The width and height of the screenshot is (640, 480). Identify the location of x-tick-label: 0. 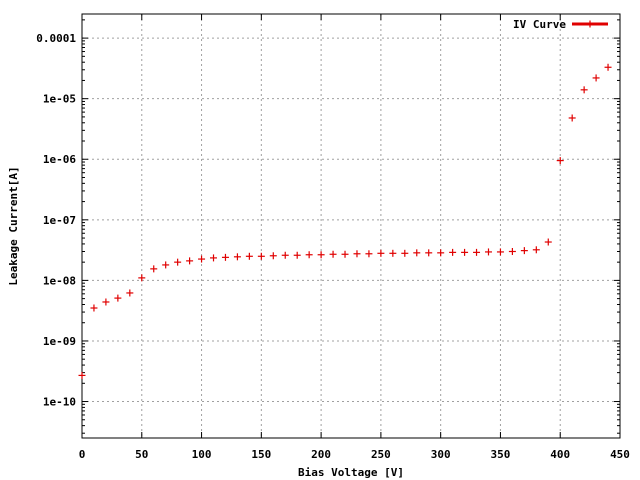
(82, 454).